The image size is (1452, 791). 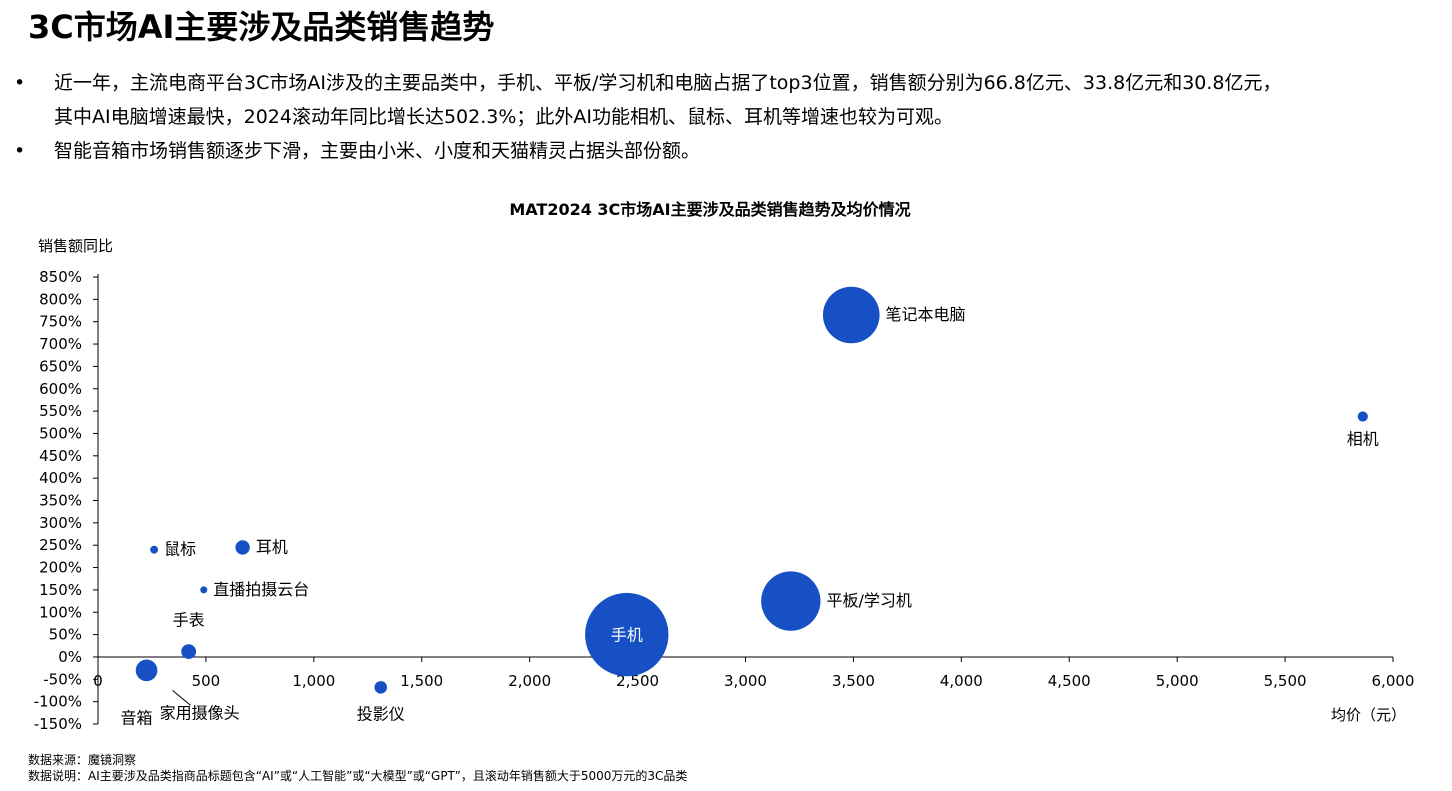 What do you see at coordinates (421, 681) in the screenshot?
I see `x-tick-label: 1,500` at bounding box center [421, 681].